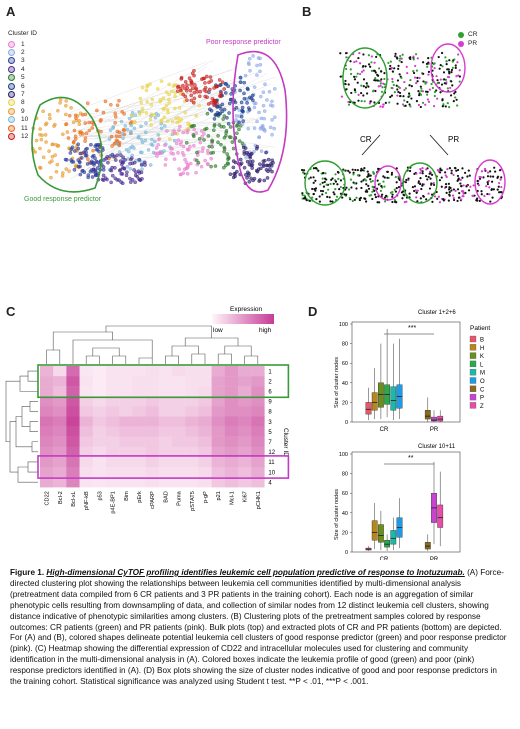  Describe the element at coordinates (18, 44) in the screenshot. I see `cluster-legend-item: 1` at that location.